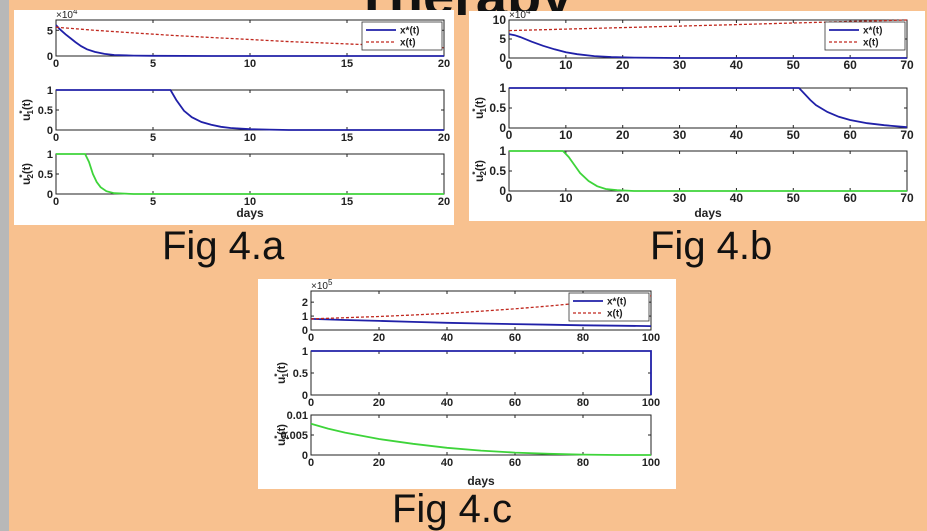  I want to click on y-tick-label: 10, so click(500, 20).